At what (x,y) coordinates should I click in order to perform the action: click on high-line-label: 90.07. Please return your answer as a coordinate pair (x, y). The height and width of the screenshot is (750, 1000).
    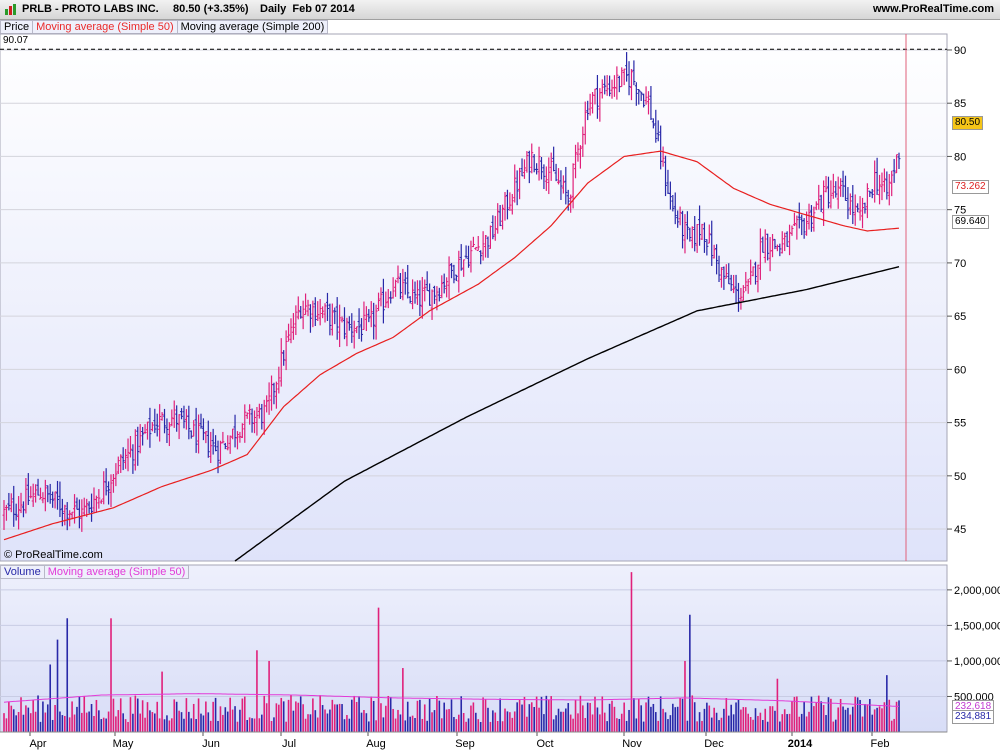
    Looking at the image, I should click on (16, 40).